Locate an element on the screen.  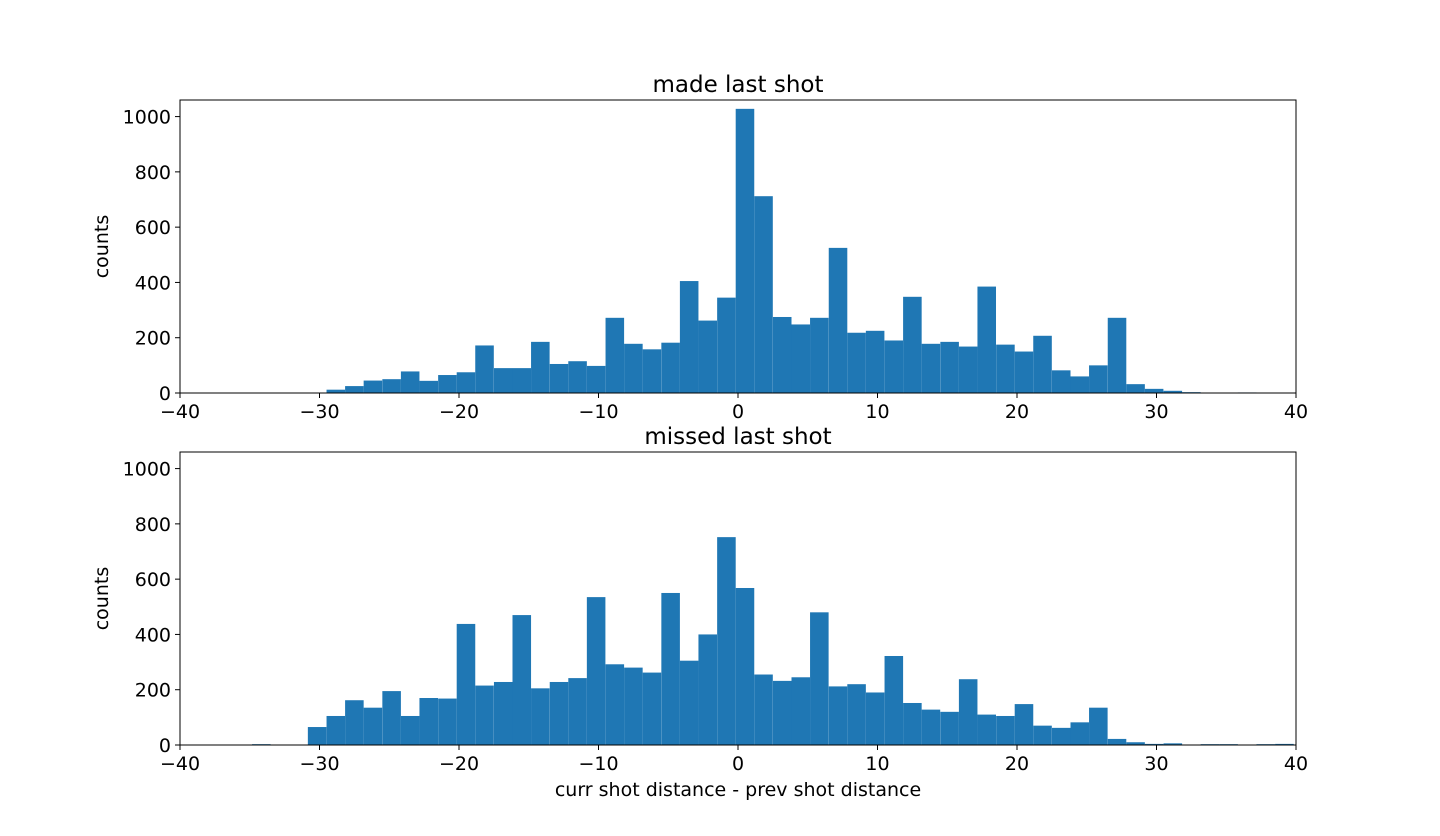
y-tick-label: 0 is located at coordinates (165, 394).